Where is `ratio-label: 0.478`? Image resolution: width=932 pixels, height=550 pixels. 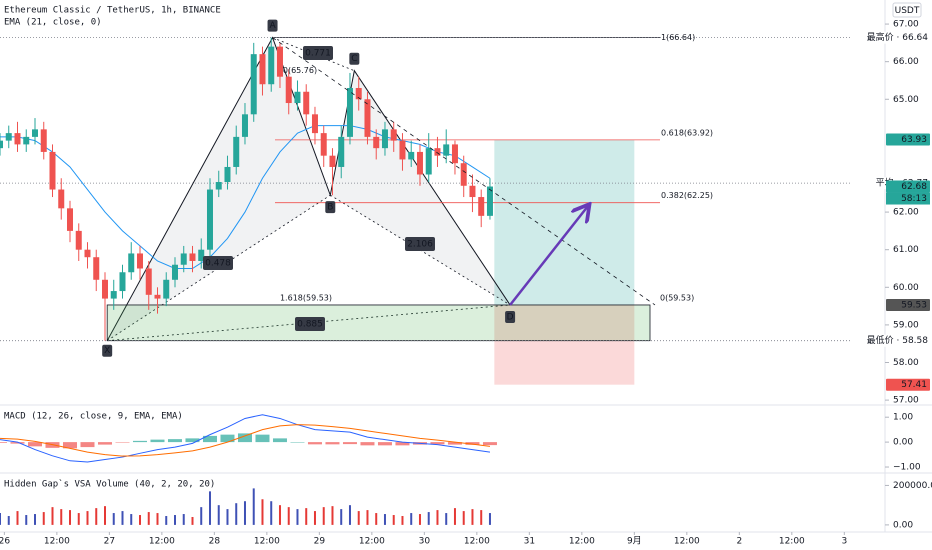
ratio-label: 0.478 is located at coordinates (218, 264).